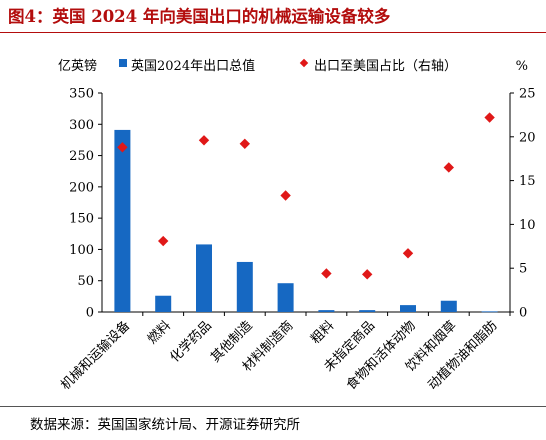 The height and width of the screenshot is (440, 546). Describe the element at coordinates (527, 94) in the screenshot. I see `right-tick-label: 25` at that location.